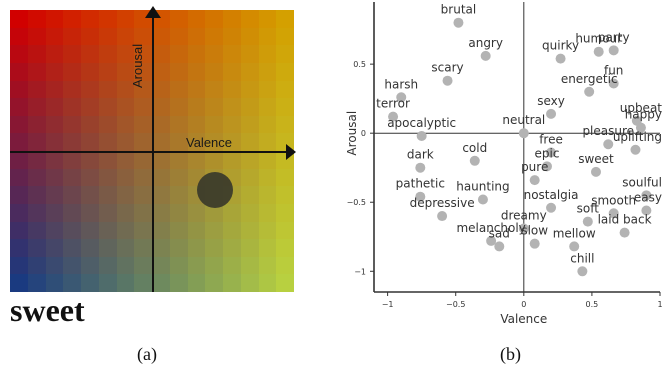  What do you see at coordinates (574, 233) in the screenshot?
I see `point-label: mellow` at bounding box center [574, 233].